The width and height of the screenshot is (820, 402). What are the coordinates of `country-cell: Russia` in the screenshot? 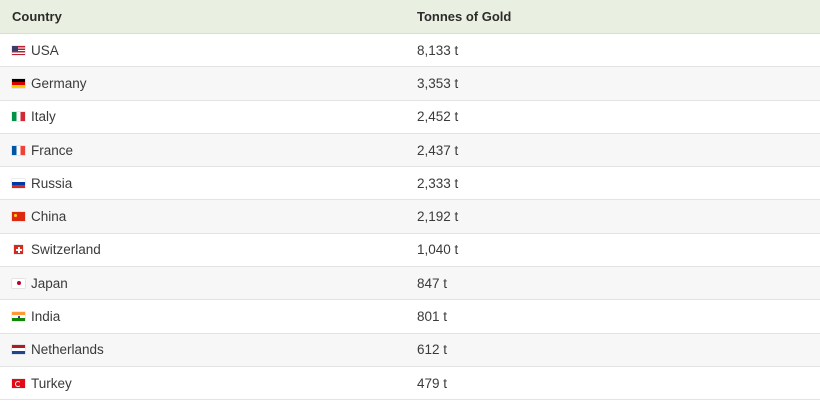 It's located at (203, 183).